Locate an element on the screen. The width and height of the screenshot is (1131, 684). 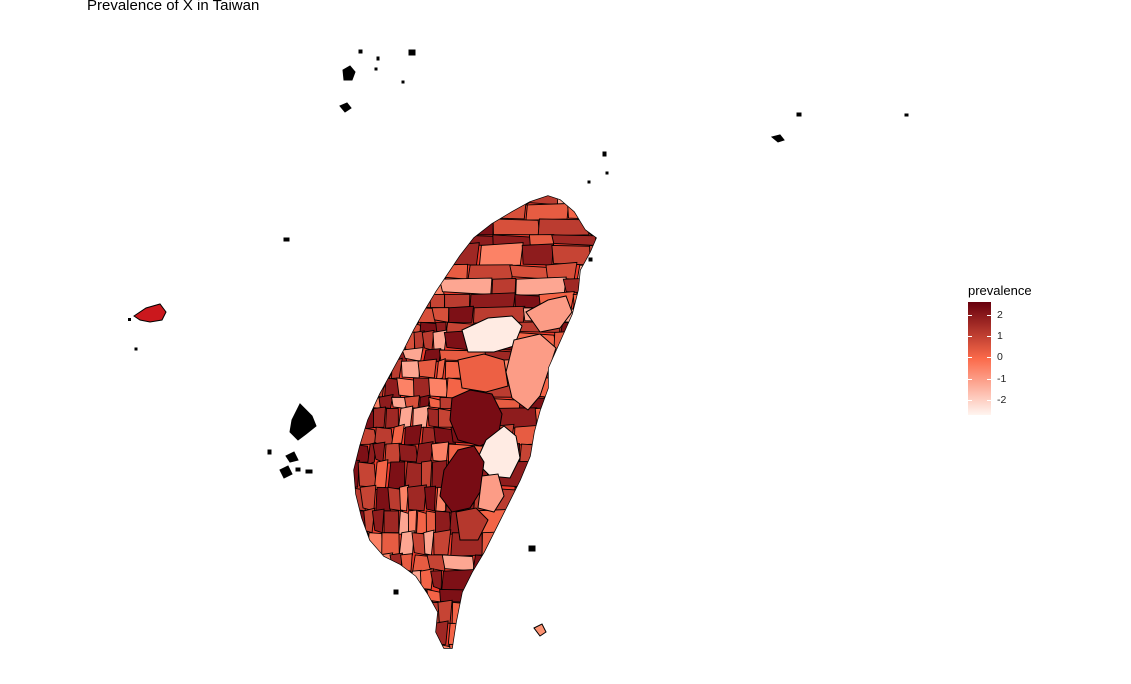
legend-tick-label: 2 is located at coordinates (1000, 314).